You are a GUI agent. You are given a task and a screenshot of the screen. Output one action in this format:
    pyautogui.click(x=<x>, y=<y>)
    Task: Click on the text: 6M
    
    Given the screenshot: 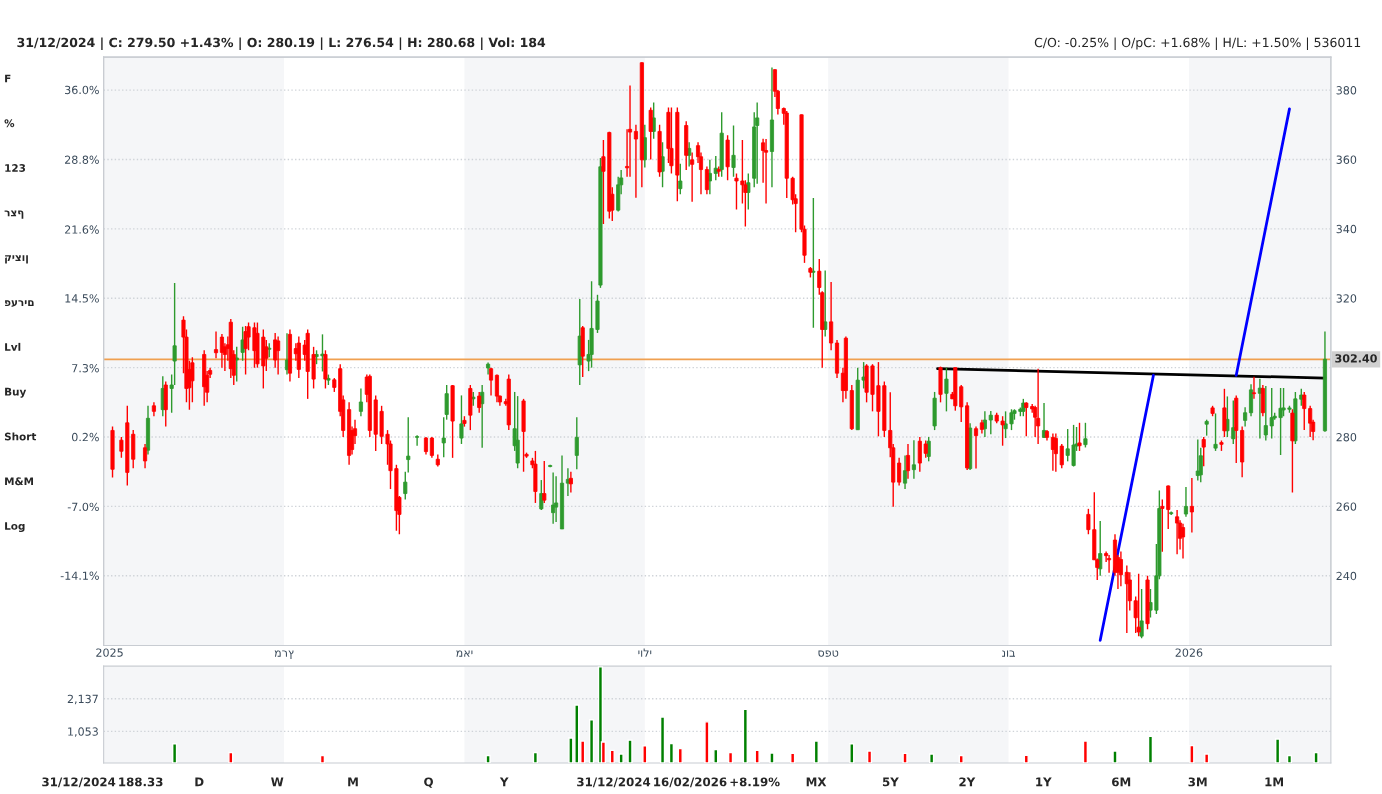 What is the action you would take?
    pyautogui.click(x=1121, y=782)
    